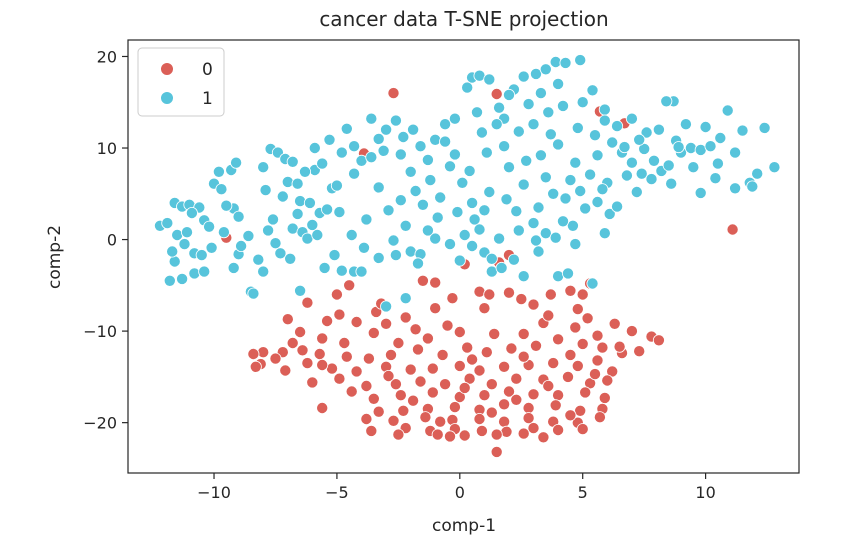  What do you see at coordinates (207, 70) in the screenshot?
I see `legend-label-0: 0` at bounding box center [207, 70].